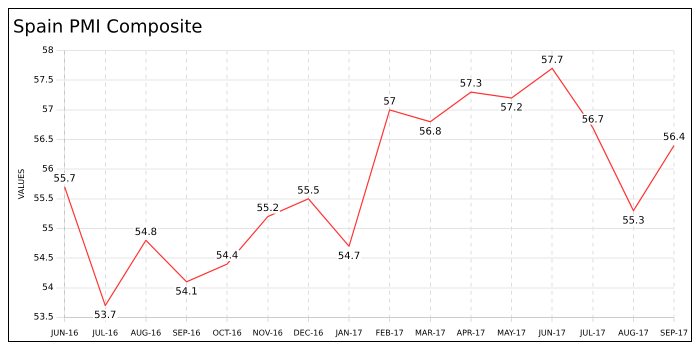 The height and width of the screenshot is (350, 700). Describe the element at coordinates (105, 316) in the screenshot. I see `data-label: 53.7` at that location.